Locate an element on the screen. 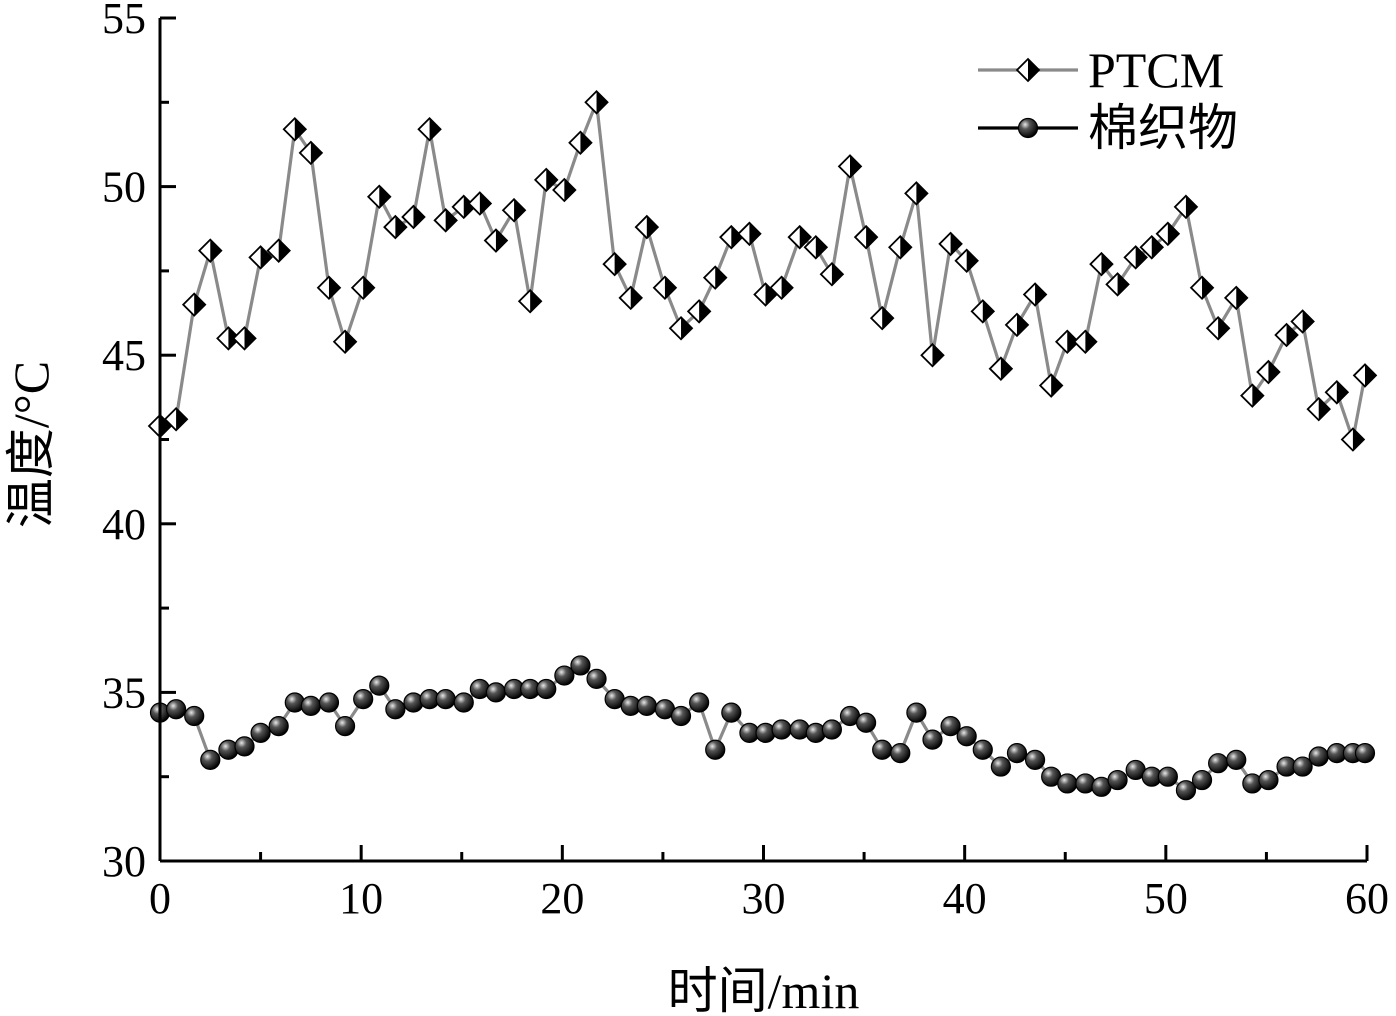 The height and width of the screenshot is (1016, 1396). x-tick-label: 0 is located at coordinates (160, 898).